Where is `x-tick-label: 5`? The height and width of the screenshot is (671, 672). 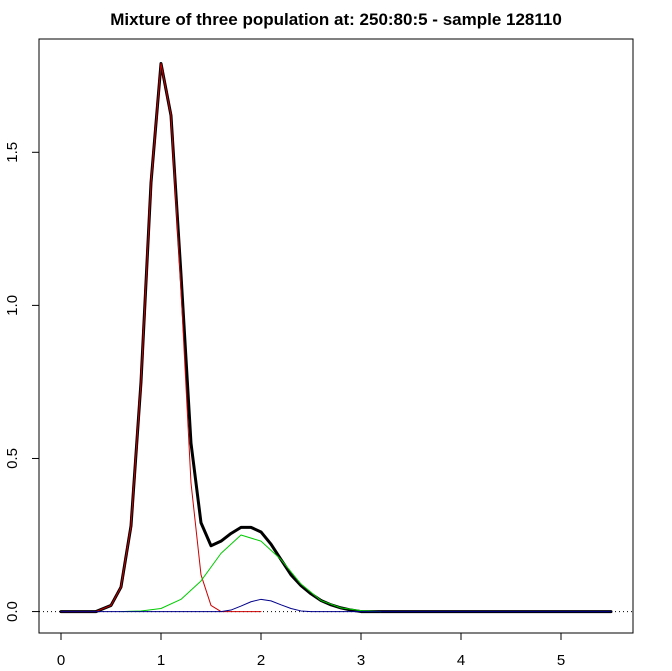
x-tick-label: 5 is located at coordinates (561, 660).